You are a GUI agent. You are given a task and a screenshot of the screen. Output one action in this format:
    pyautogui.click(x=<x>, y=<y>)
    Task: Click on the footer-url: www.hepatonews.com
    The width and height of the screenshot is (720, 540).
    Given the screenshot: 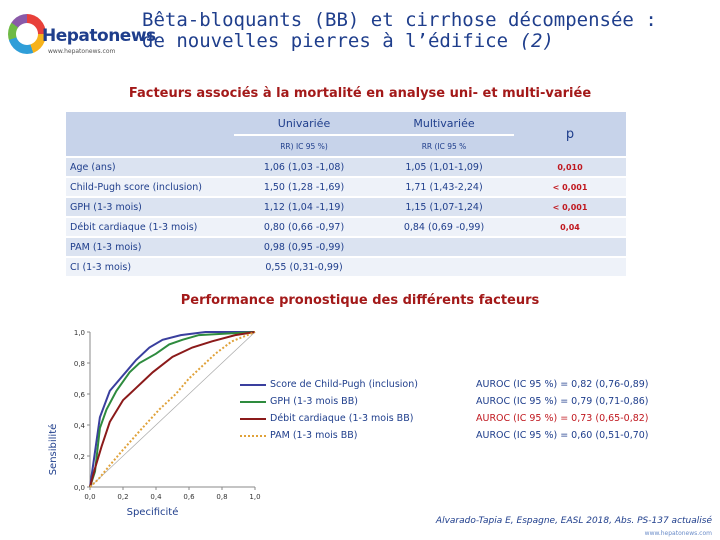 What is the action you would take?
    pyautogui.click(x=678, y=533)
    